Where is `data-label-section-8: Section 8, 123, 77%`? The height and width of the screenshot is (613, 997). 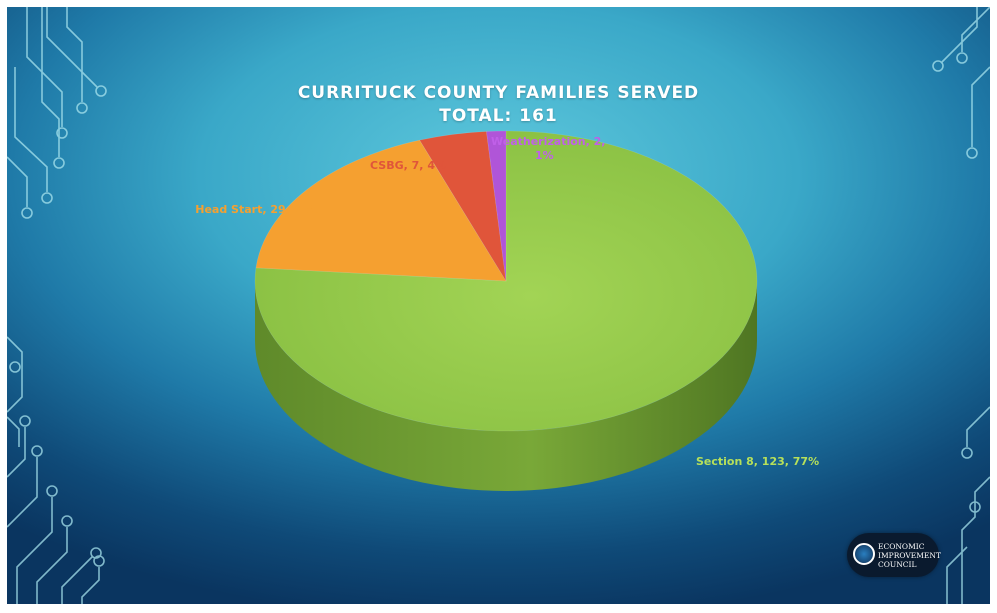 data-label-section-8: Section 8, 123, 77% is located at coordinates (757, 461).